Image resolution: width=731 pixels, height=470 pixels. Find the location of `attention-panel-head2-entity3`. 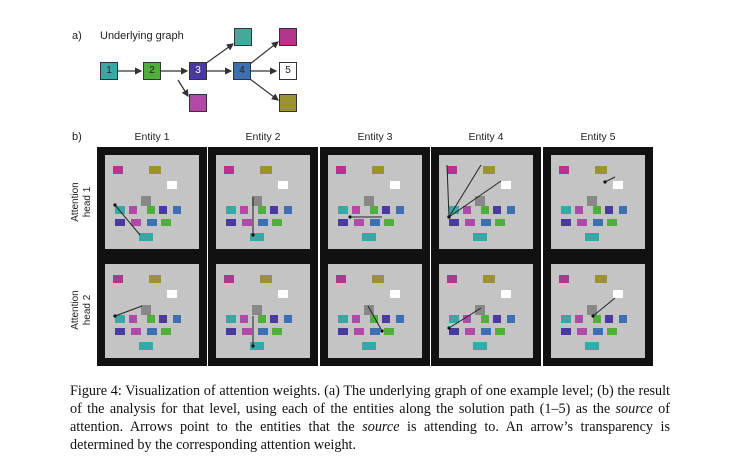

attention-panel-head2-entity3 is located at coordinates (375, 311).